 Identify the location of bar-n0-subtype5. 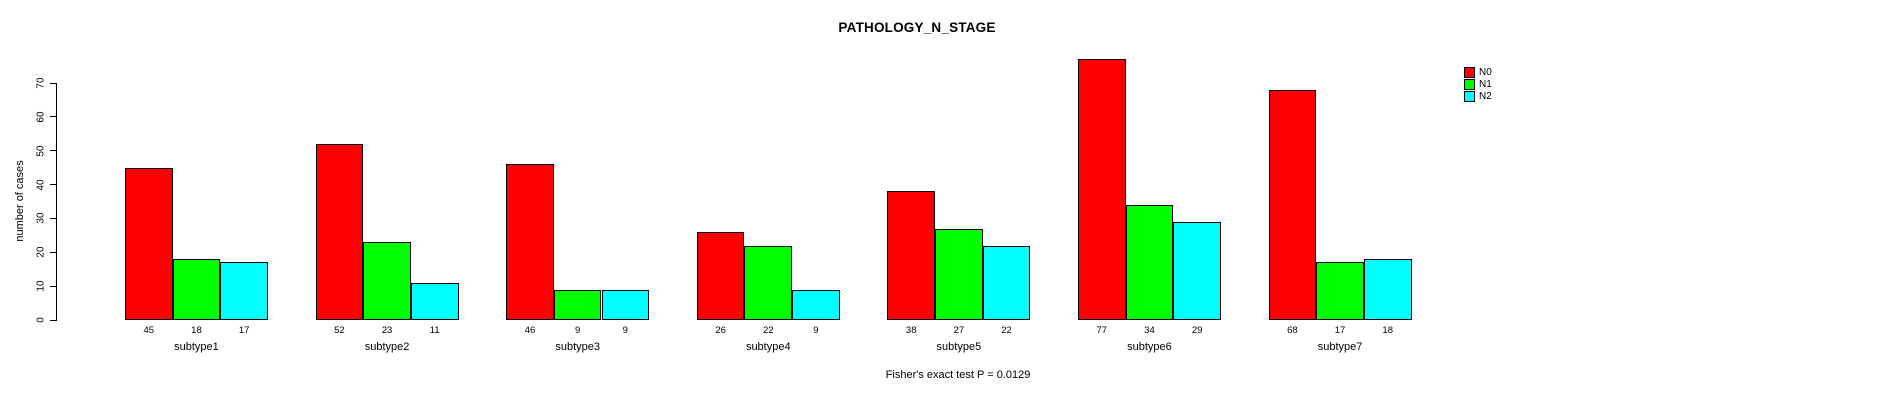
(911, 255).